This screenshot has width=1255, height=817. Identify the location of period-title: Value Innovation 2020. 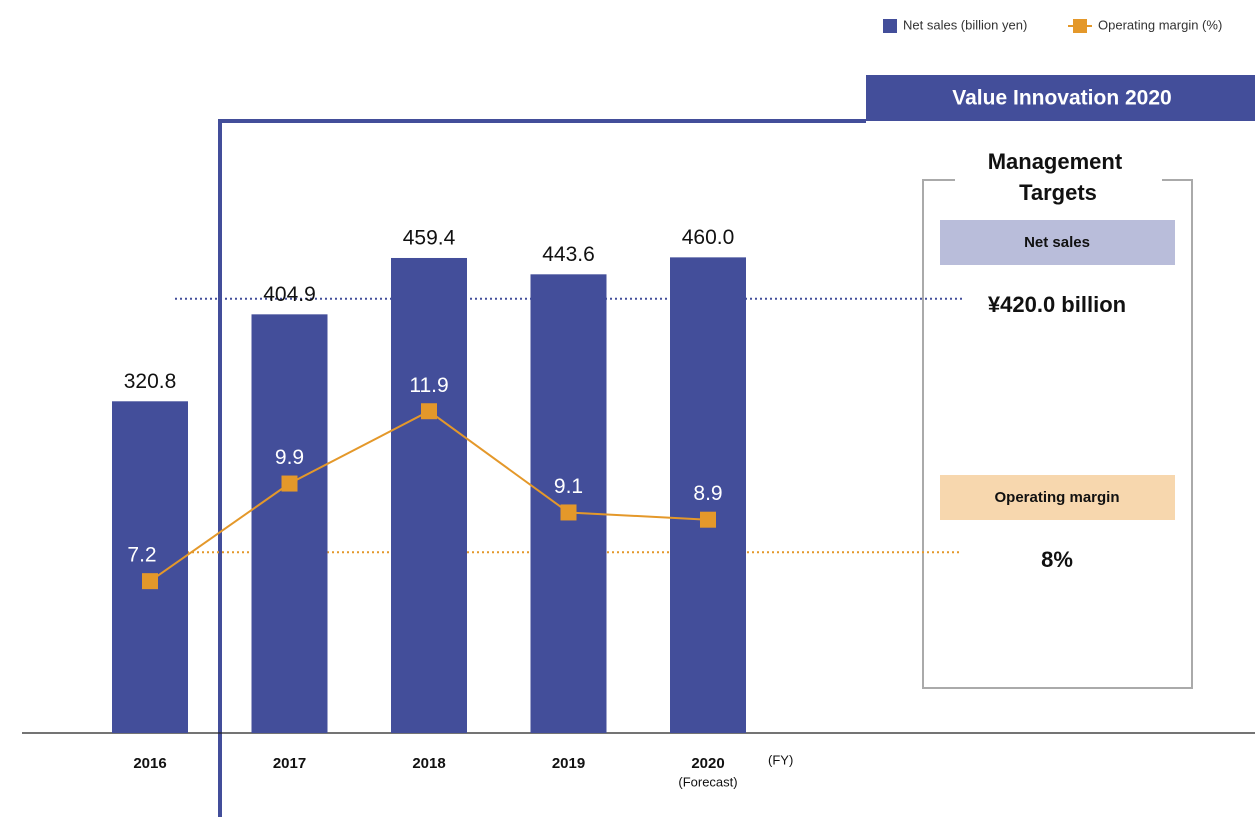
(1061, 98).